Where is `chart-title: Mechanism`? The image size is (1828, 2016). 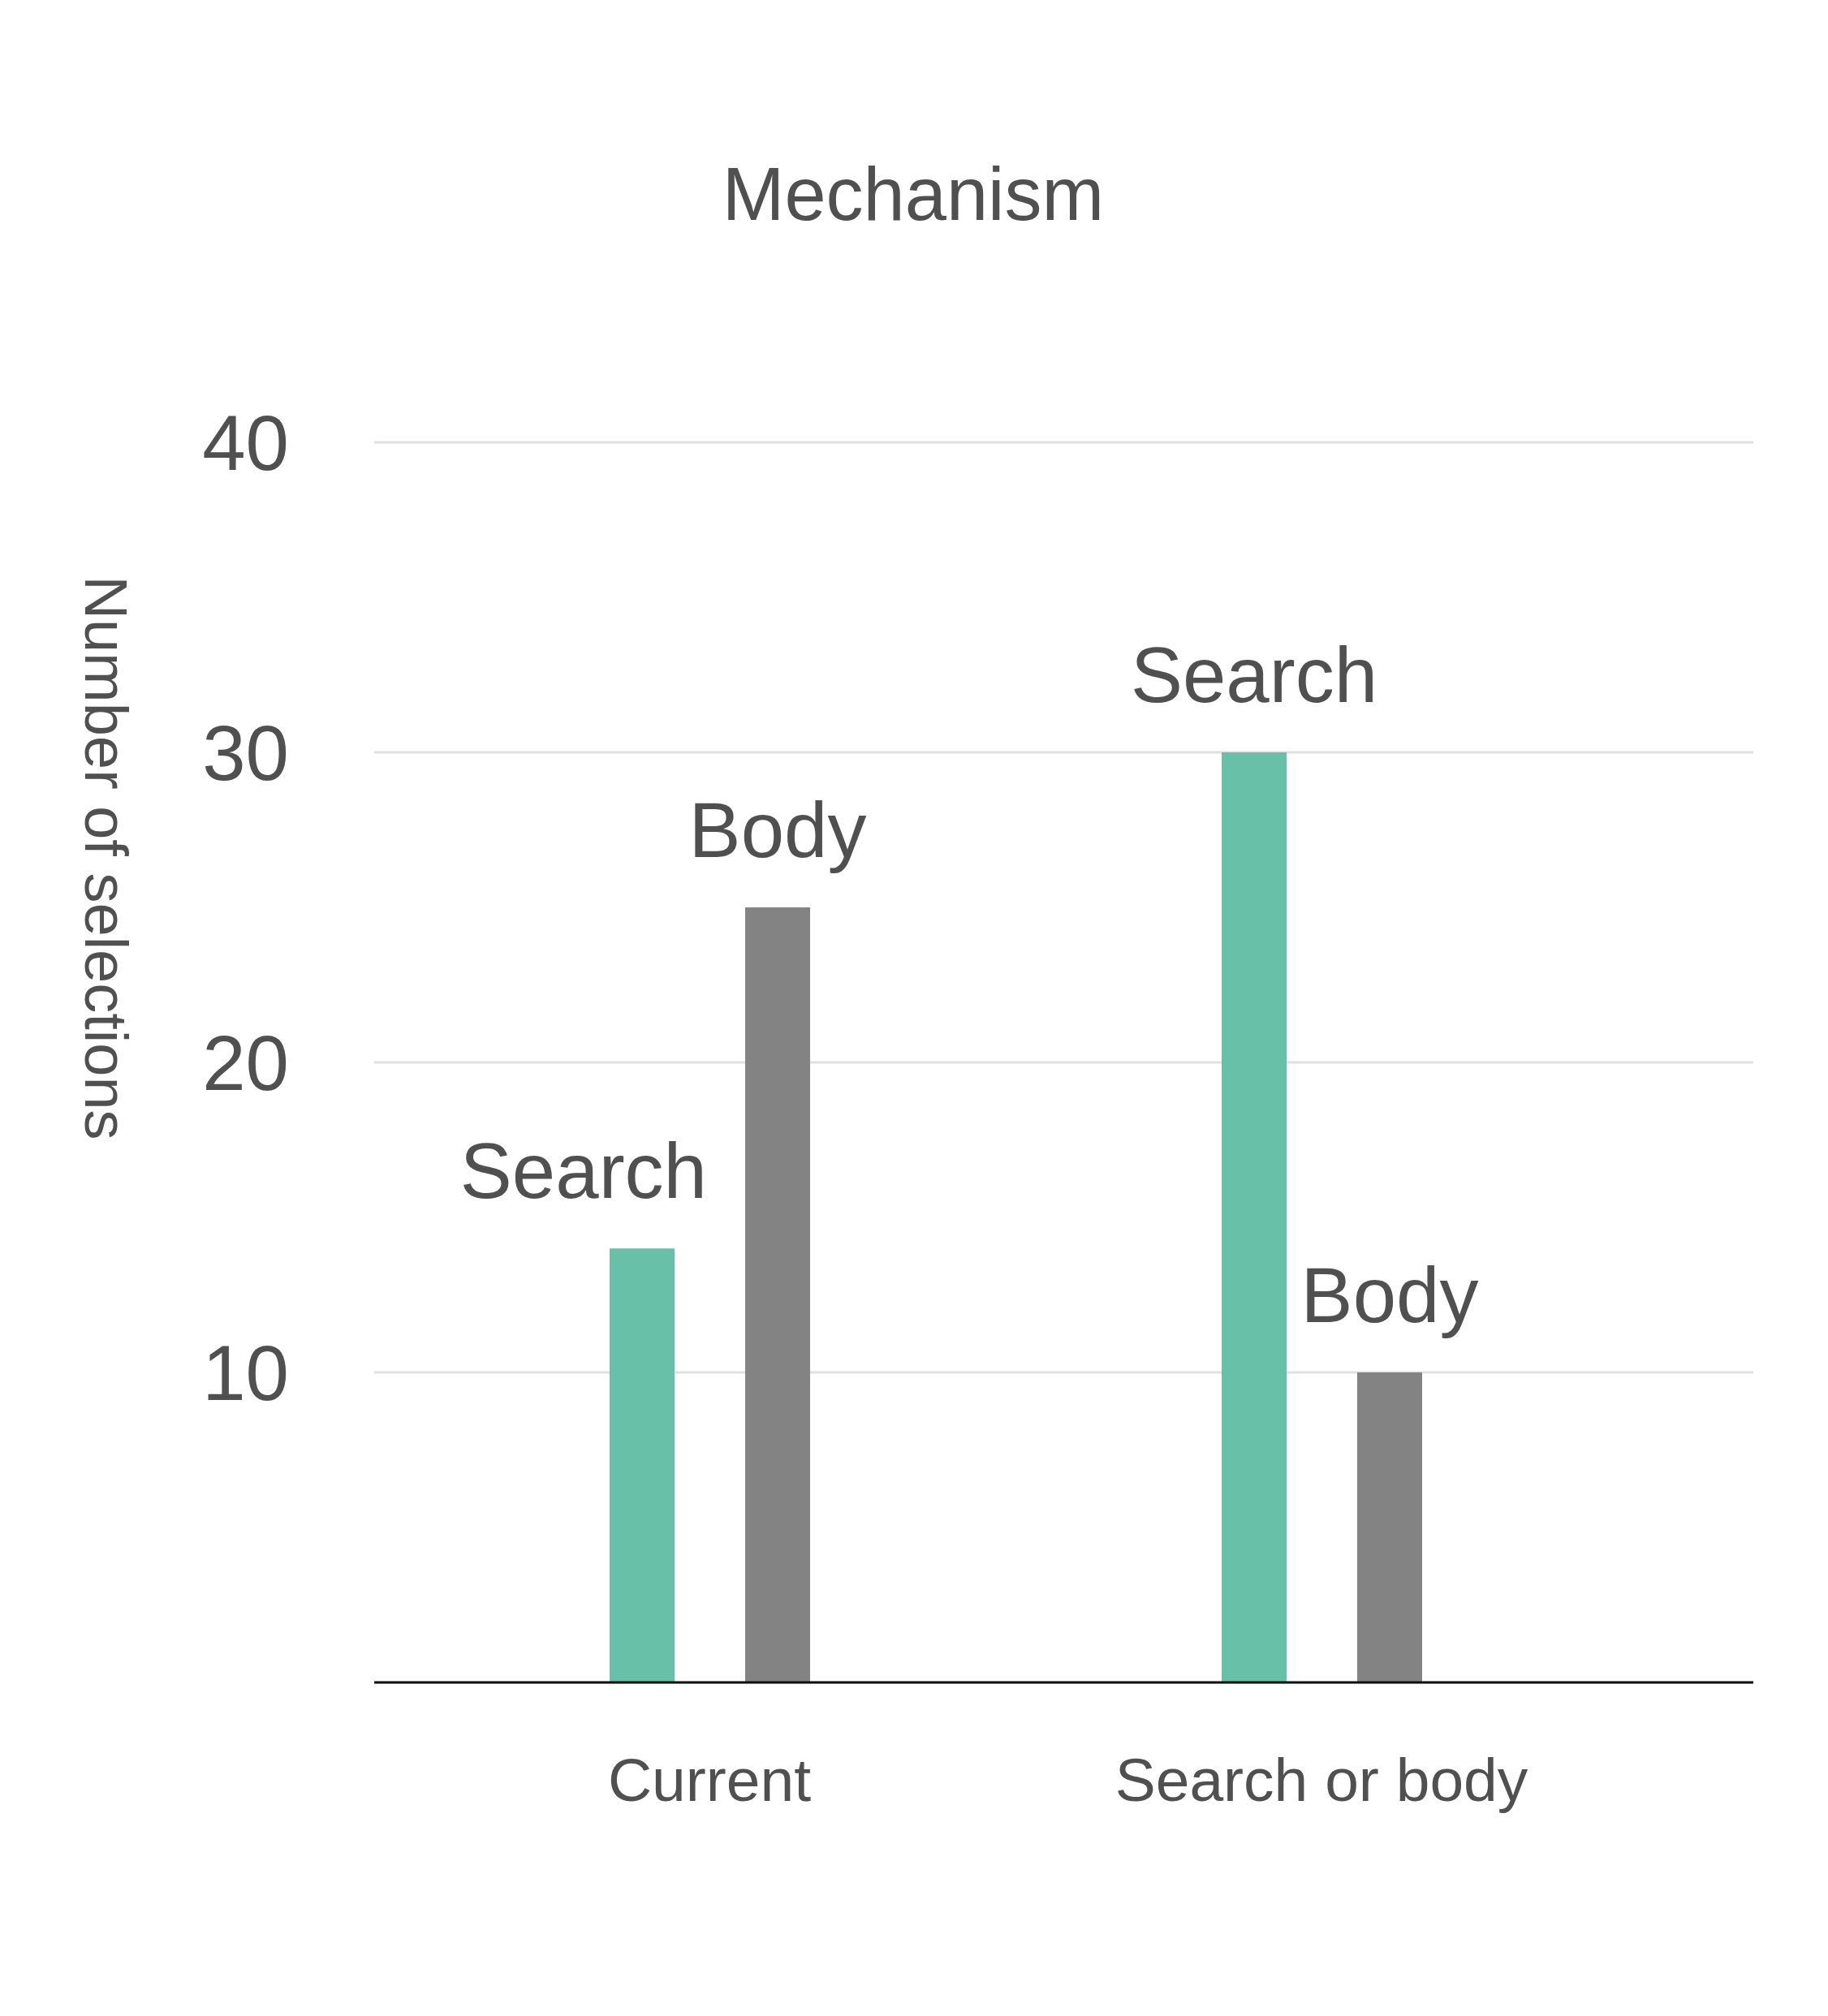
chart-title: Mechanism is located at coordinates (913, 194).